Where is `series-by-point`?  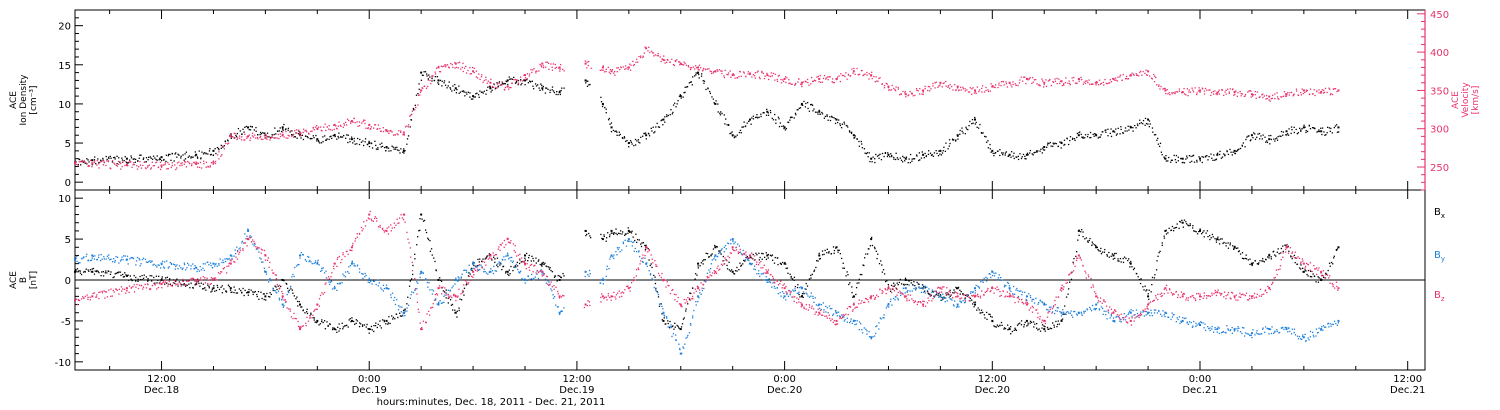
series-by-point is located at coordinates (507, 255).